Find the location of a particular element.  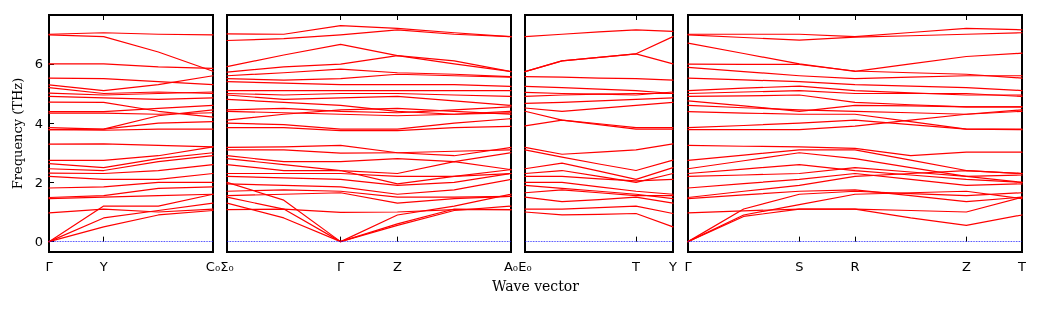

x-tick-label: S is located at coordinates (799, 266).